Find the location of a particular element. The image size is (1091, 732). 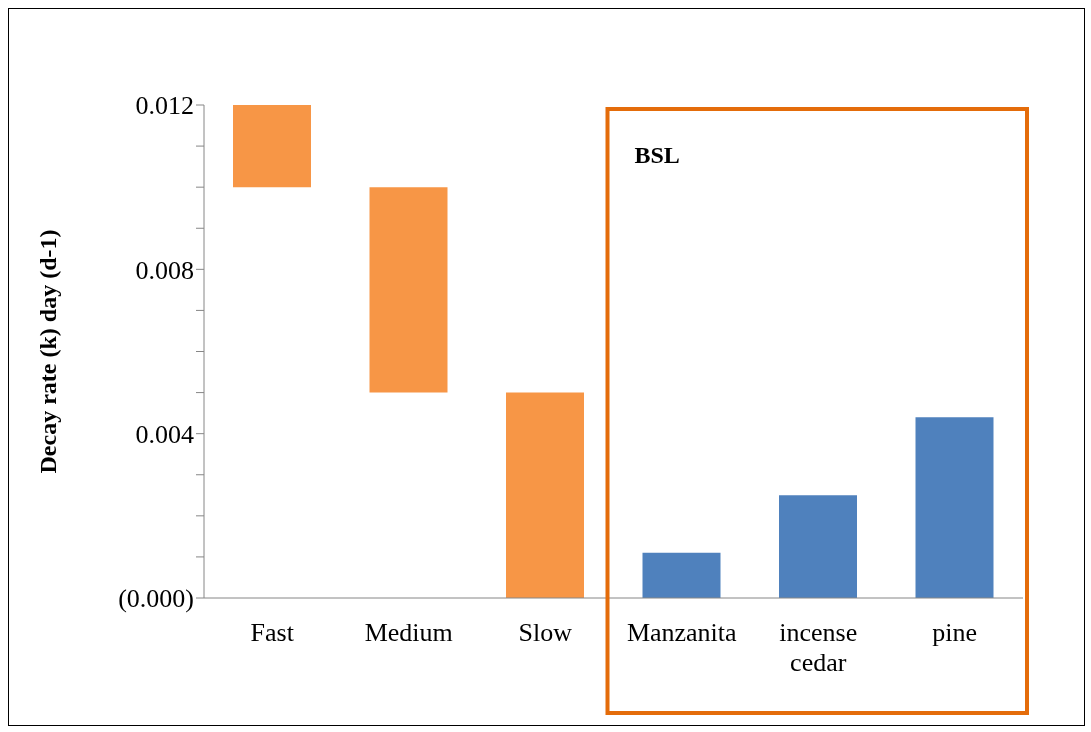

y-tick-label: 0.008 is located at coordinates (164, 270).